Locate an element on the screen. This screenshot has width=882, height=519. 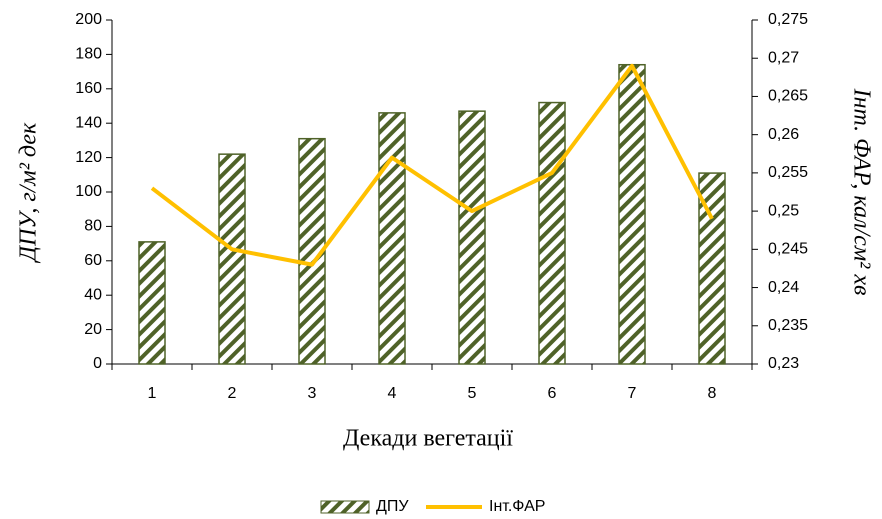
legend-label: Інт.ФАР is located at coordinates (517, 506).